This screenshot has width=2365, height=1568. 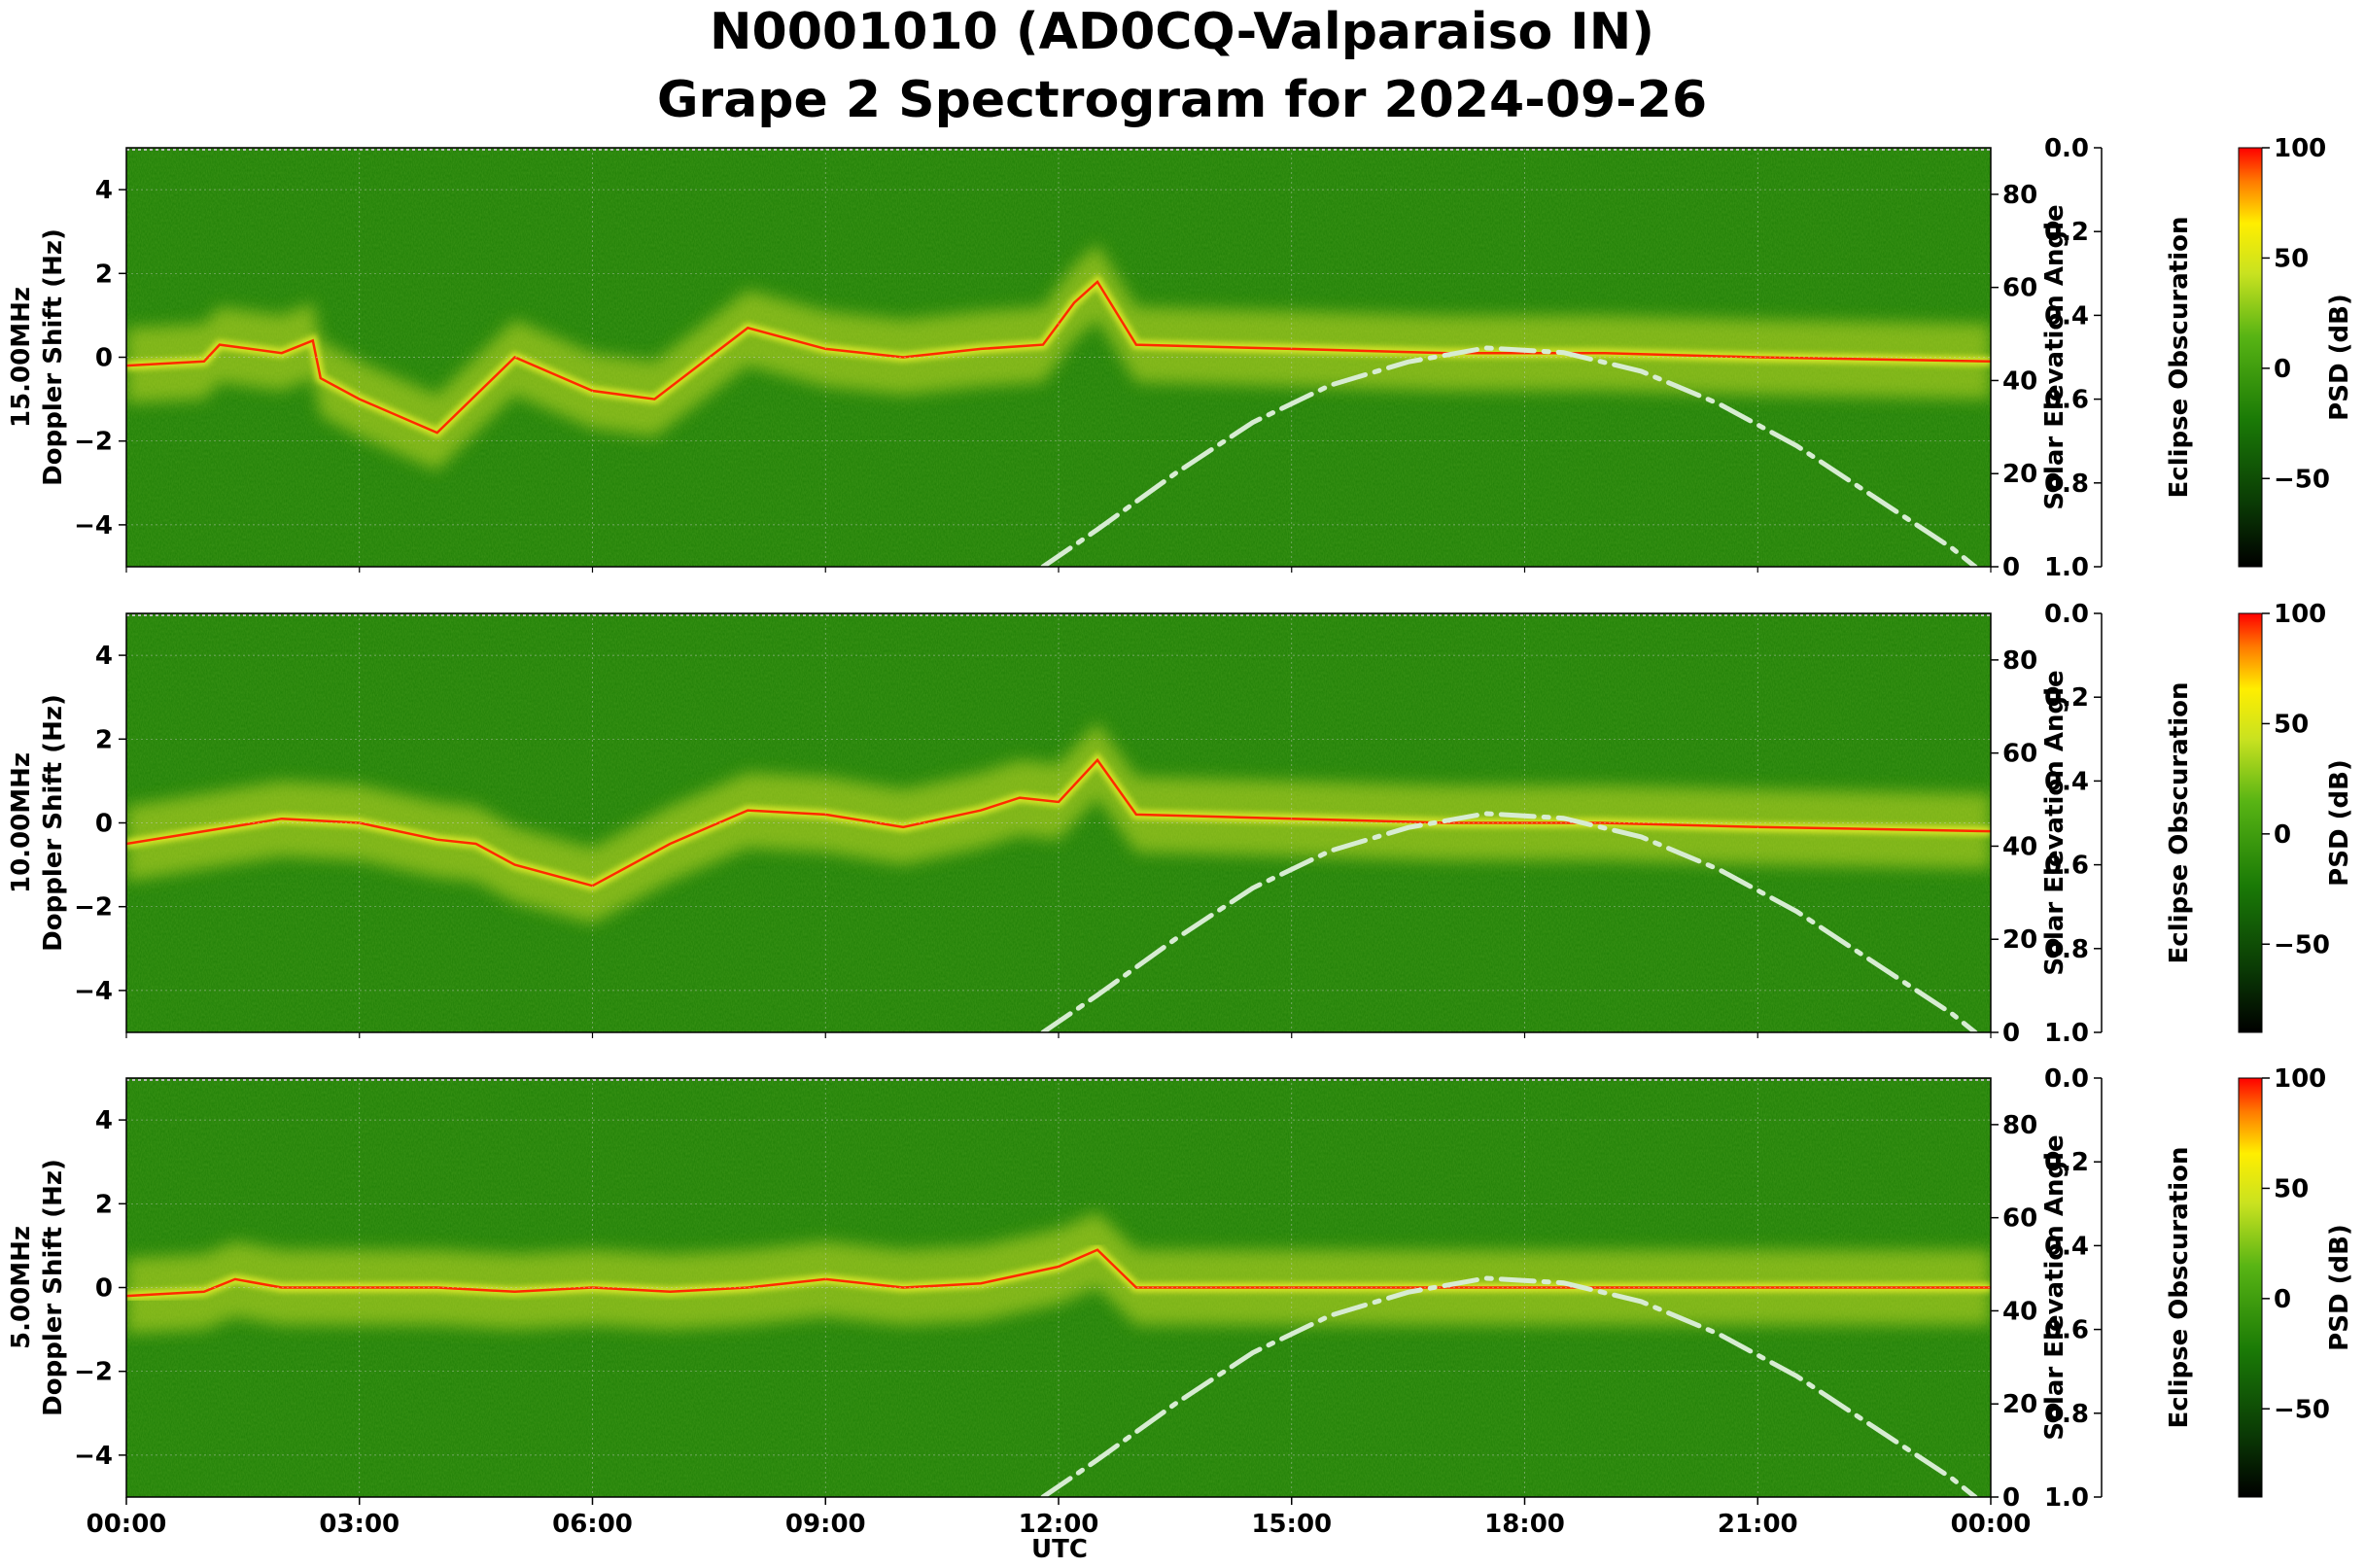 What do you see at coordinates (1182, 100) in the screenshot?
I see `title-line-2: Grape 2 Spectrogram for 2024-09-26` at bounding box center [1182, 100].